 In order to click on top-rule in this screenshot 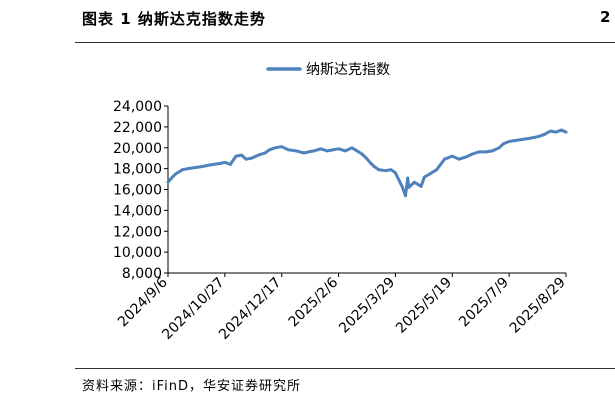, I will do `click(345, 42)`.